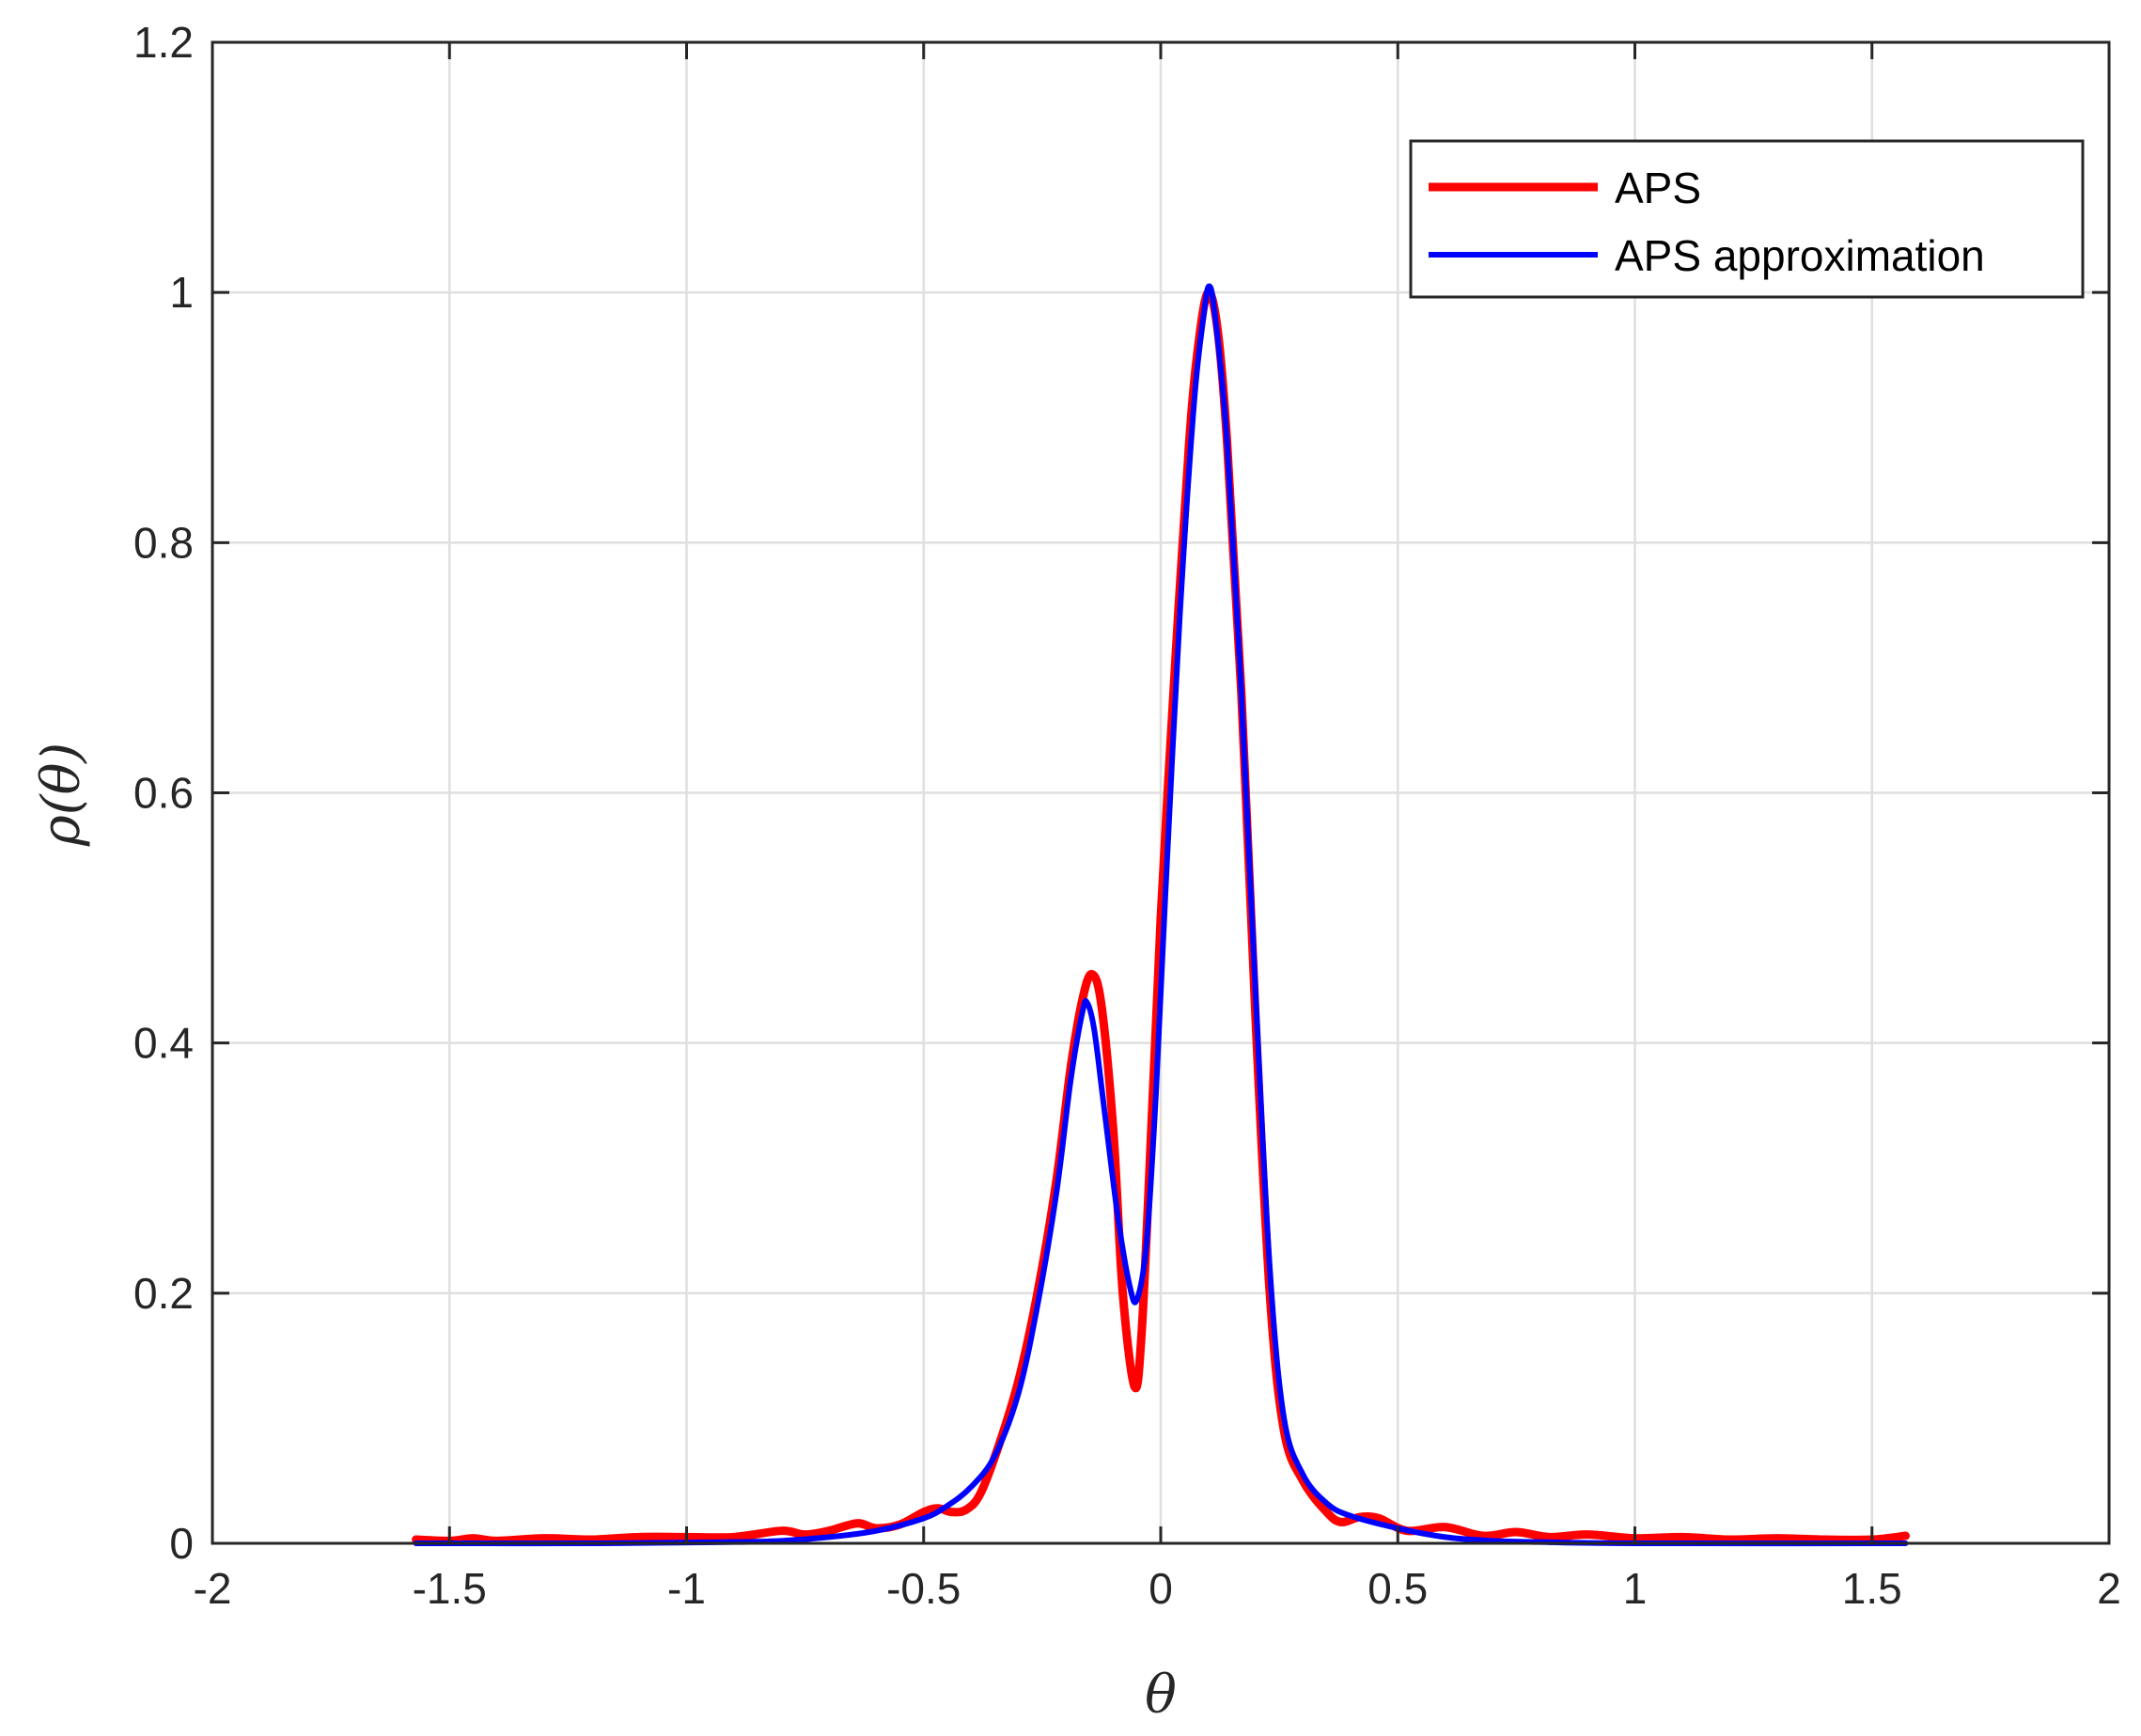 The image size is (2141, 1736). I want to click on x-tick-label: -0.5, so click(924, 1588).